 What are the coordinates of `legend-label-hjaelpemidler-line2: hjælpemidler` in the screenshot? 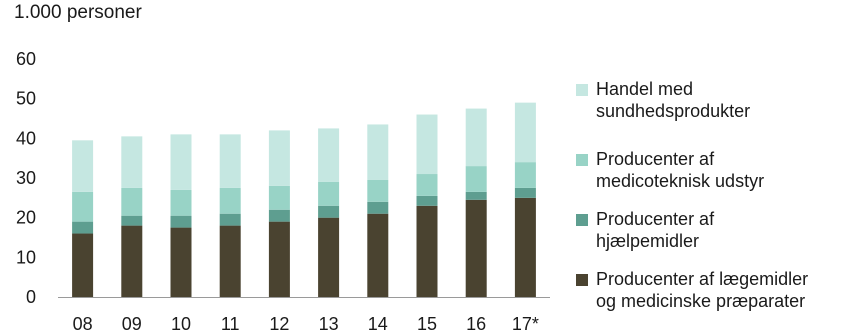 It's located at (648, 241).